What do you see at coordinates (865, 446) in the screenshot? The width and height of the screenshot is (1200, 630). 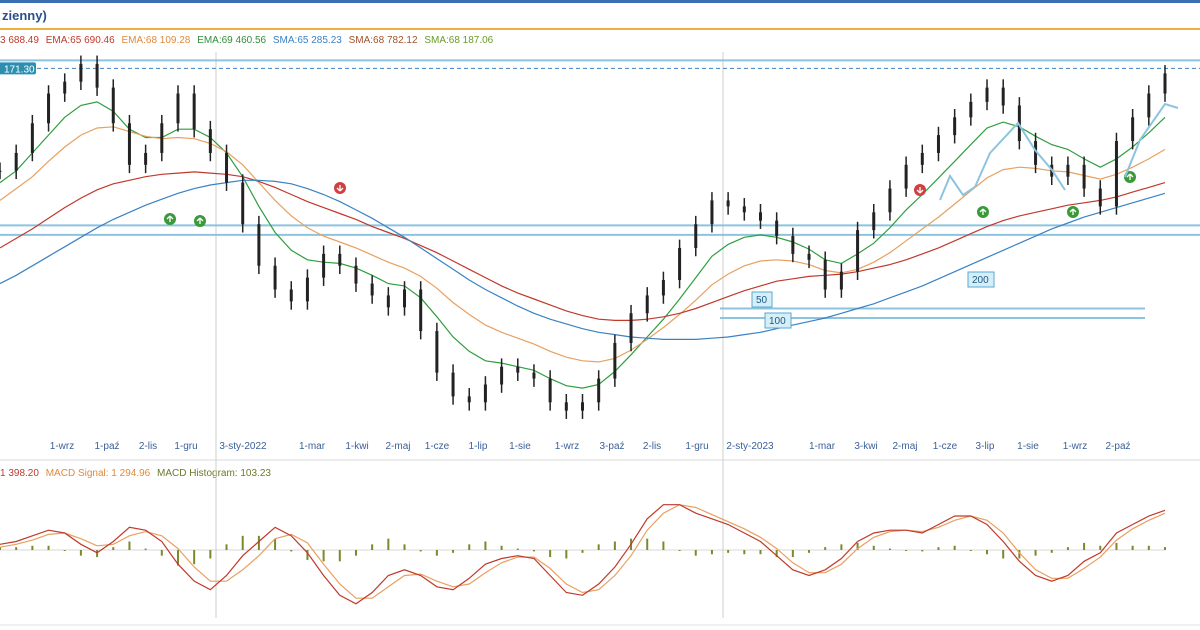 I see `x-tick-label: 3-kwi` at bounding box center [865, 446].